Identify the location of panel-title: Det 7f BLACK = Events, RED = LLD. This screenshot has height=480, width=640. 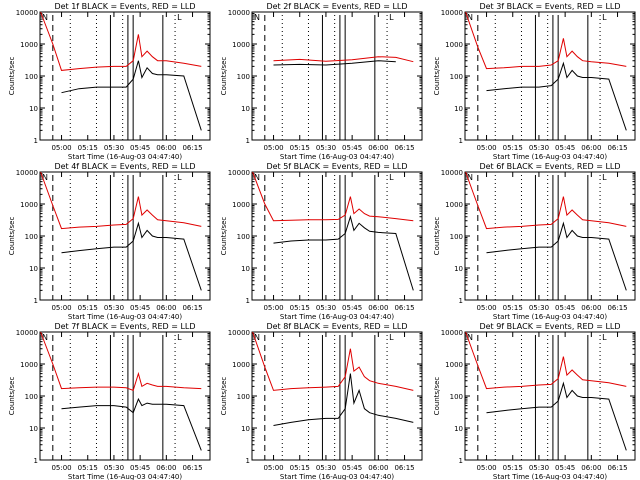
(124, 326).